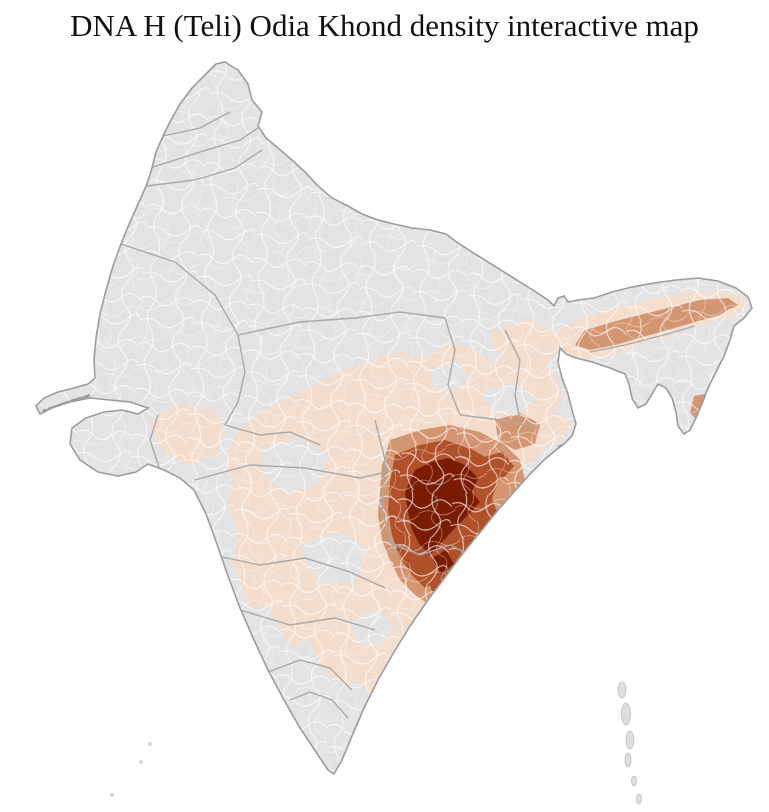 The image size is (769, 812). What do you see at coordinates (131, 769) in the screenshot?
I see `lakshadweep-islands` at bounding box center [131, 769].